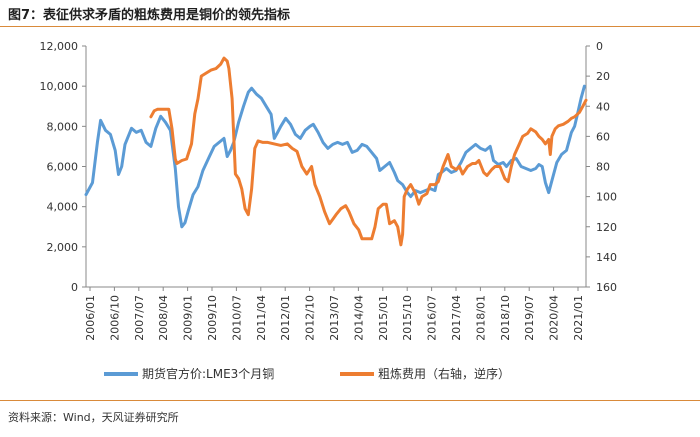 The width and height of the screenshot is (700, 437). What do you see at coordinates (606, 197) in the screenshot?
I see `y-right-tick-label: 100` at bounding box center [606, 197].